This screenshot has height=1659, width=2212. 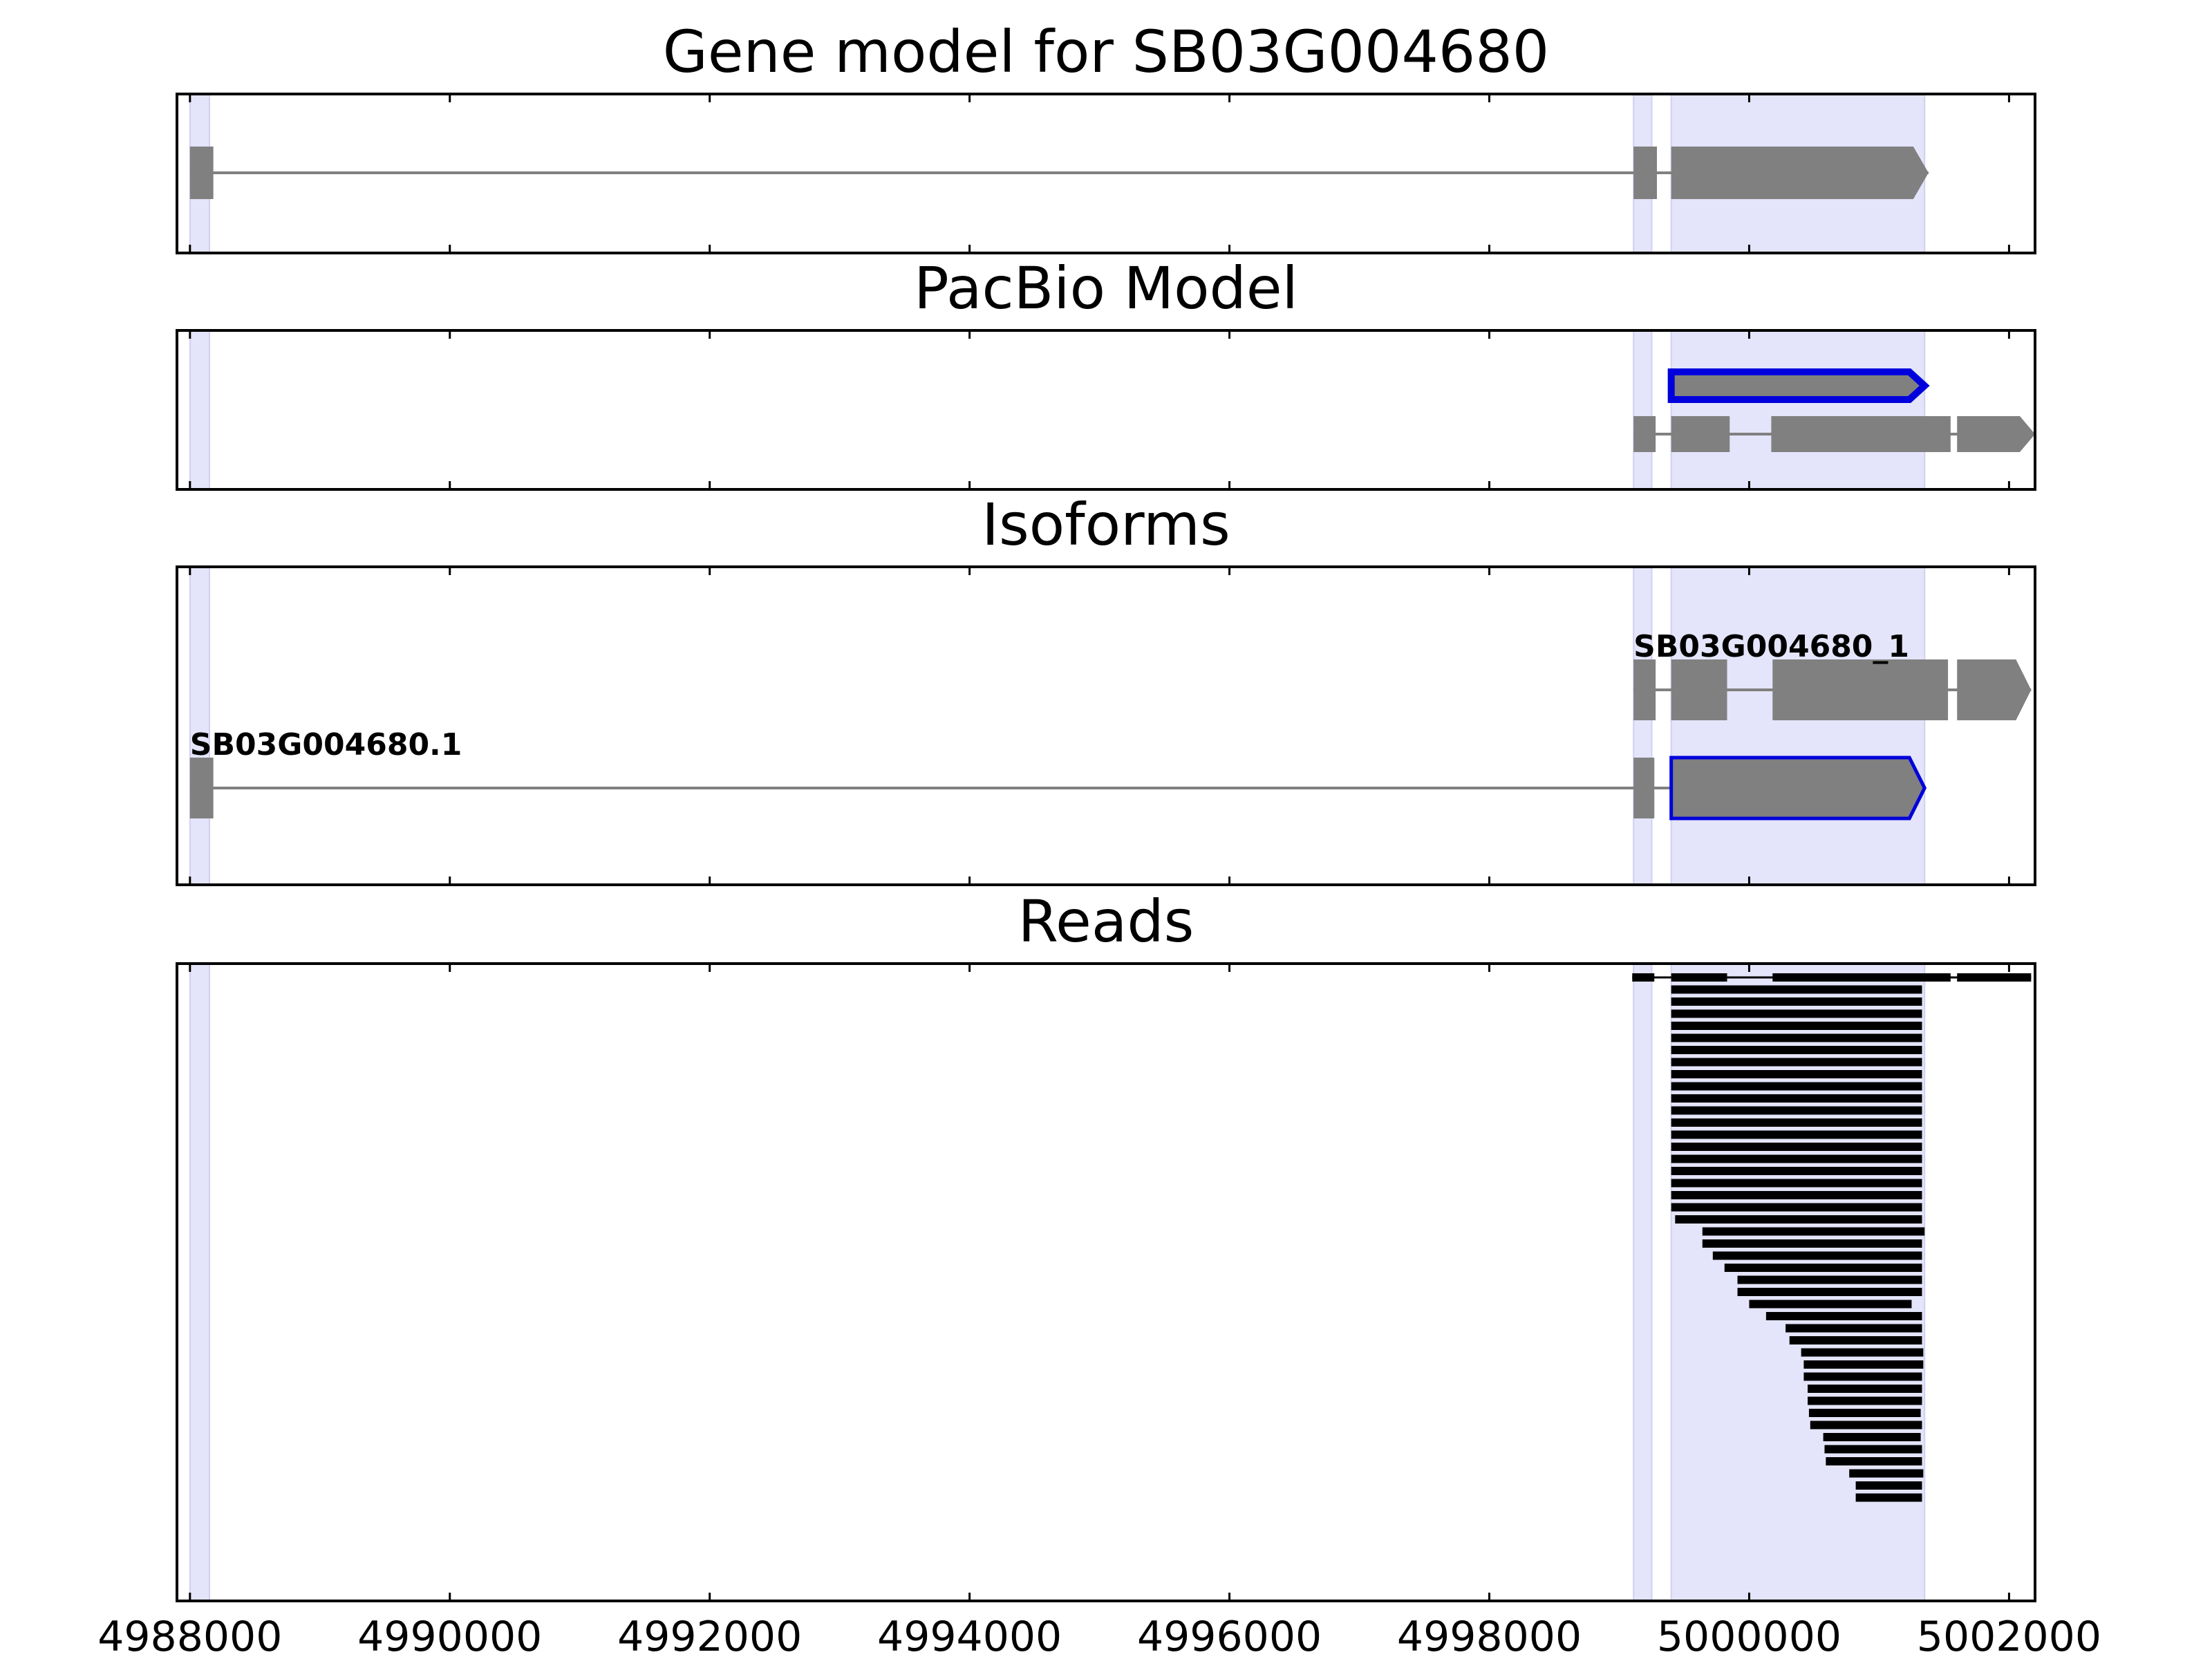 I want to click on x-tick-label: 4994000, so click(x=969, y=1636).